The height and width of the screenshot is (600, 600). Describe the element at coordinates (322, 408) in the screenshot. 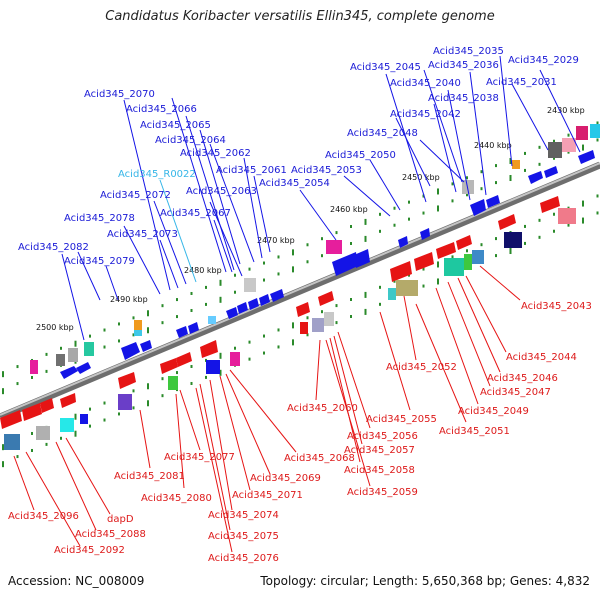

I see `gene-label: Acid345_2060` at that location.